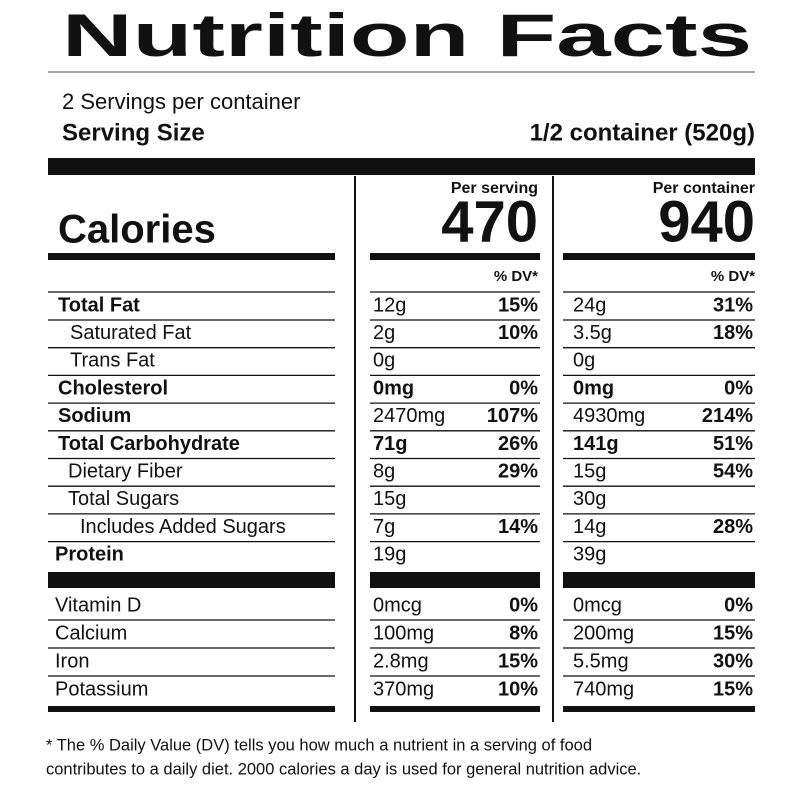 This screenshot has height=800, width=800. I want to click on container-dv: 28%, so click(733, 527).